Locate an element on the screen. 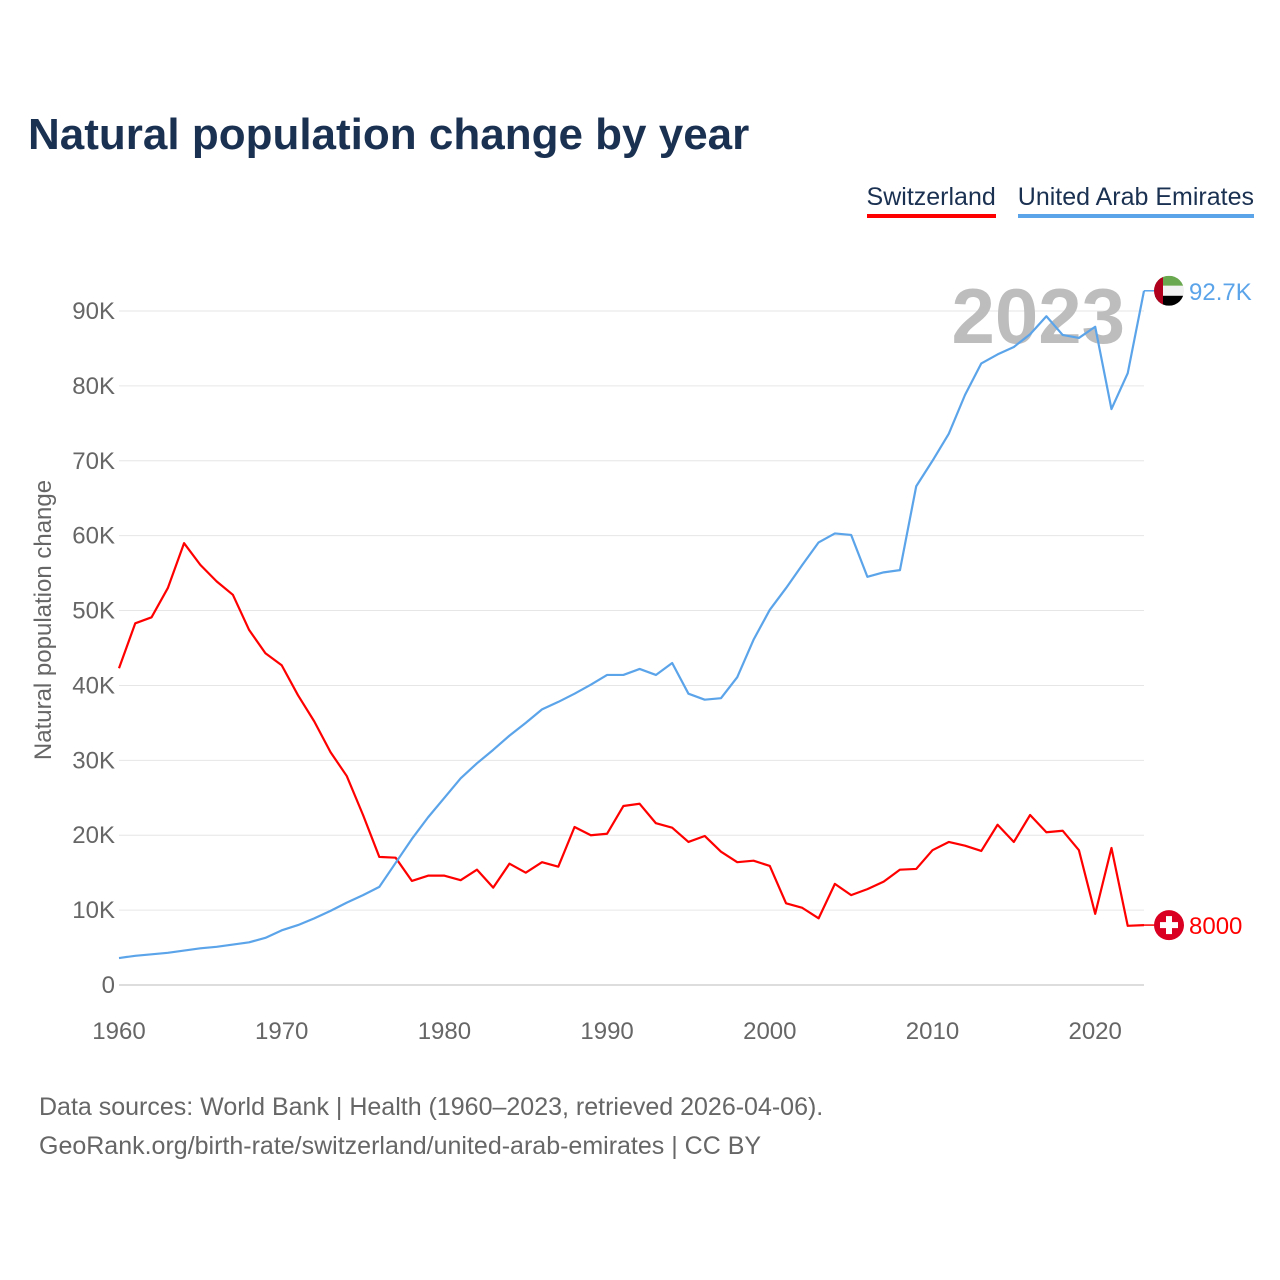  x-tick-label: 1990 is located at coordinates (606, 1031).